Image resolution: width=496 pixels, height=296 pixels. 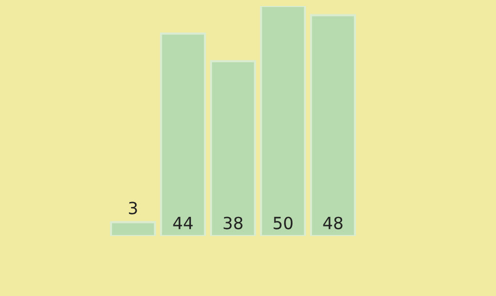 What do you see at coordinates (233, 223) in the screenshot?
I see `data-label: 38` at bounding box center [233, 223].